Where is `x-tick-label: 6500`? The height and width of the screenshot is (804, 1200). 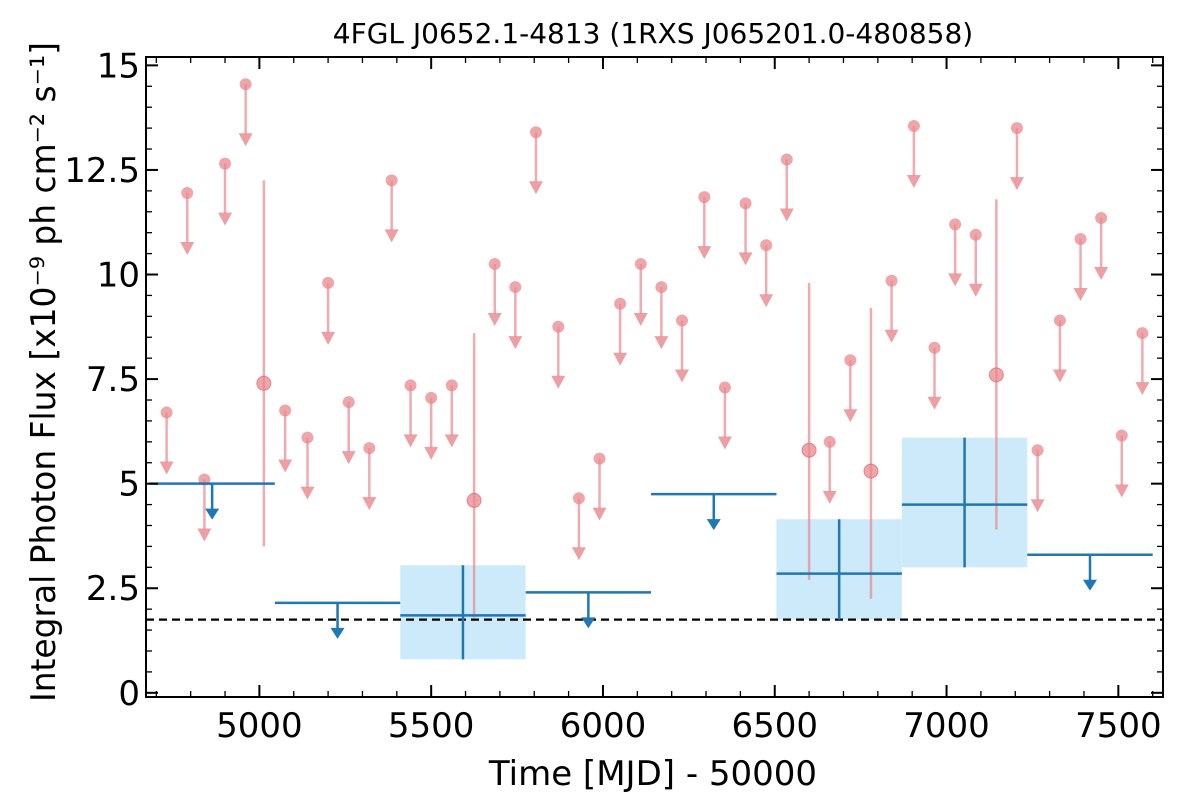
x-tick-label: 6500 is located at coordinates (774, 726).